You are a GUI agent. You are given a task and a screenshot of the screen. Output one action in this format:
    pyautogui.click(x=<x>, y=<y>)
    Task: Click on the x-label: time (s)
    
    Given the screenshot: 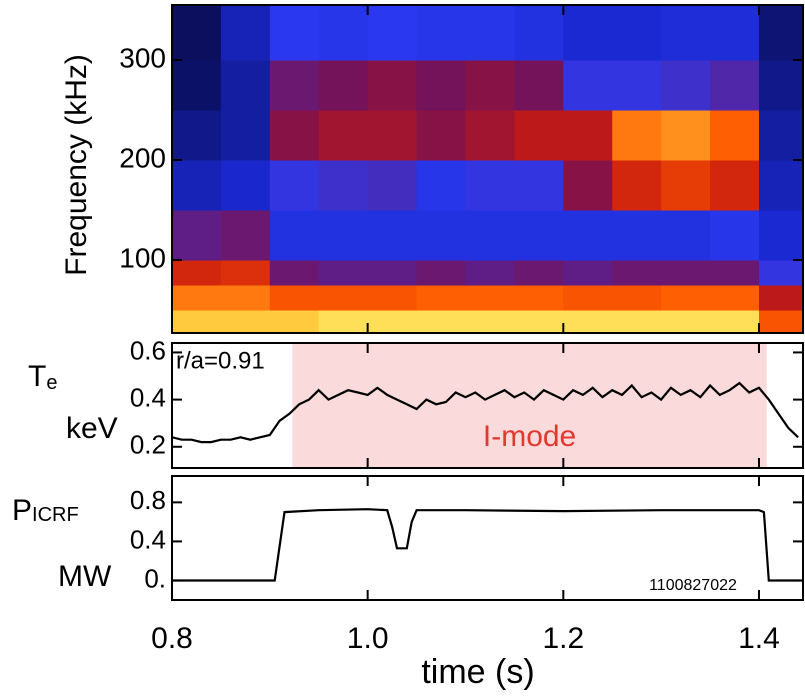 What is the action you would take?
    pyautogui.click(x=477, y=672)
    